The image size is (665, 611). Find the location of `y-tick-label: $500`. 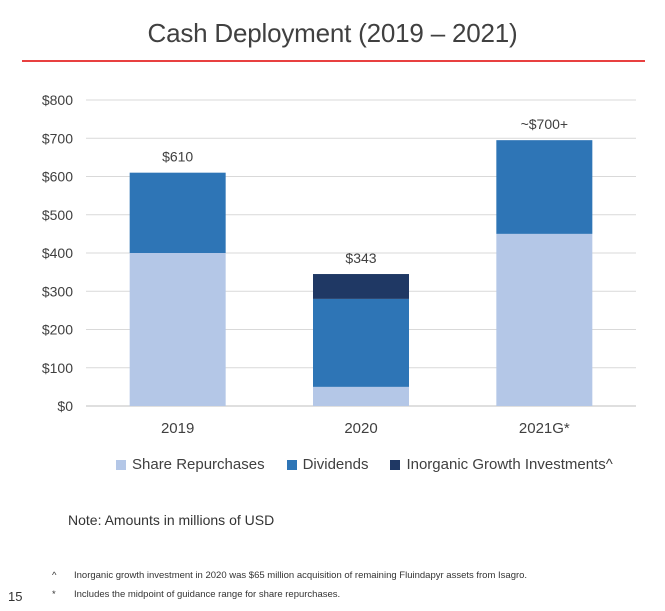

y-tick-label: $500 is located at coordinates (57, 215).